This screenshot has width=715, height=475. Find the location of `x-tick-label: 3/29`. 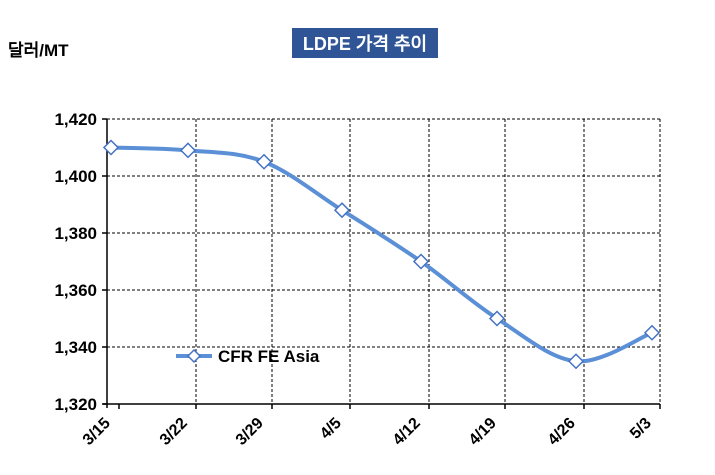

x-tick-label: 3/29 is located at coordinates (250, 432).